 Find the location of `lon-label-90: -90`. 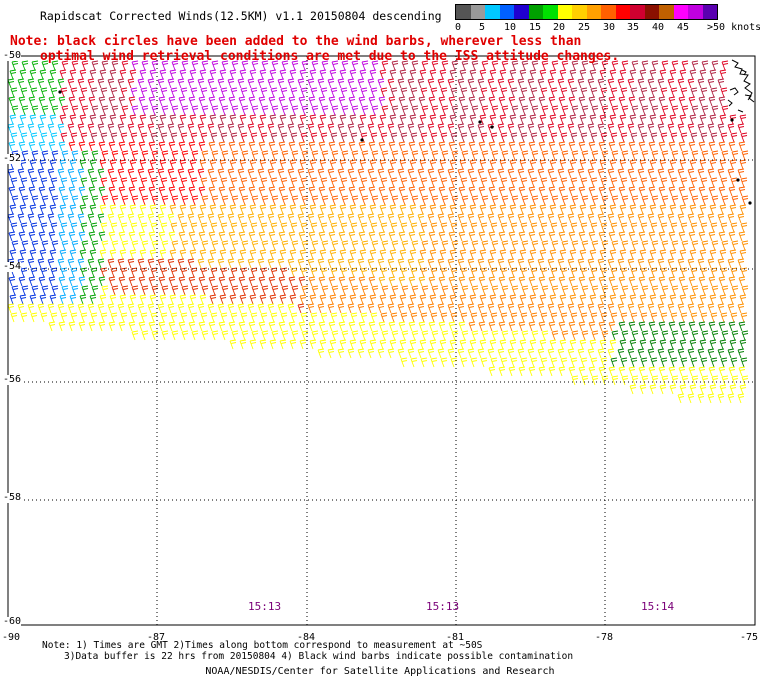

lon-label-90: -90 is located at coordinates (11, 637).